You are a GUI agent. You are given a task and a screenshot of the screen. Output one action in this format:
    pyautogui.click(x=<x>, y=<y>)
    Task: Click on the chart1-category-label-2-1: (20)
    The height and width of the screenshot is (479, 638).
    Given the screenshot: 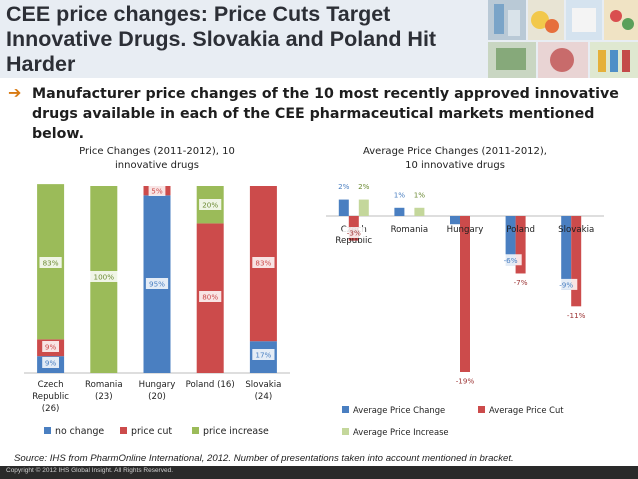 What is the action you would take?
    pyautogui.click(x=157, y=397)
    